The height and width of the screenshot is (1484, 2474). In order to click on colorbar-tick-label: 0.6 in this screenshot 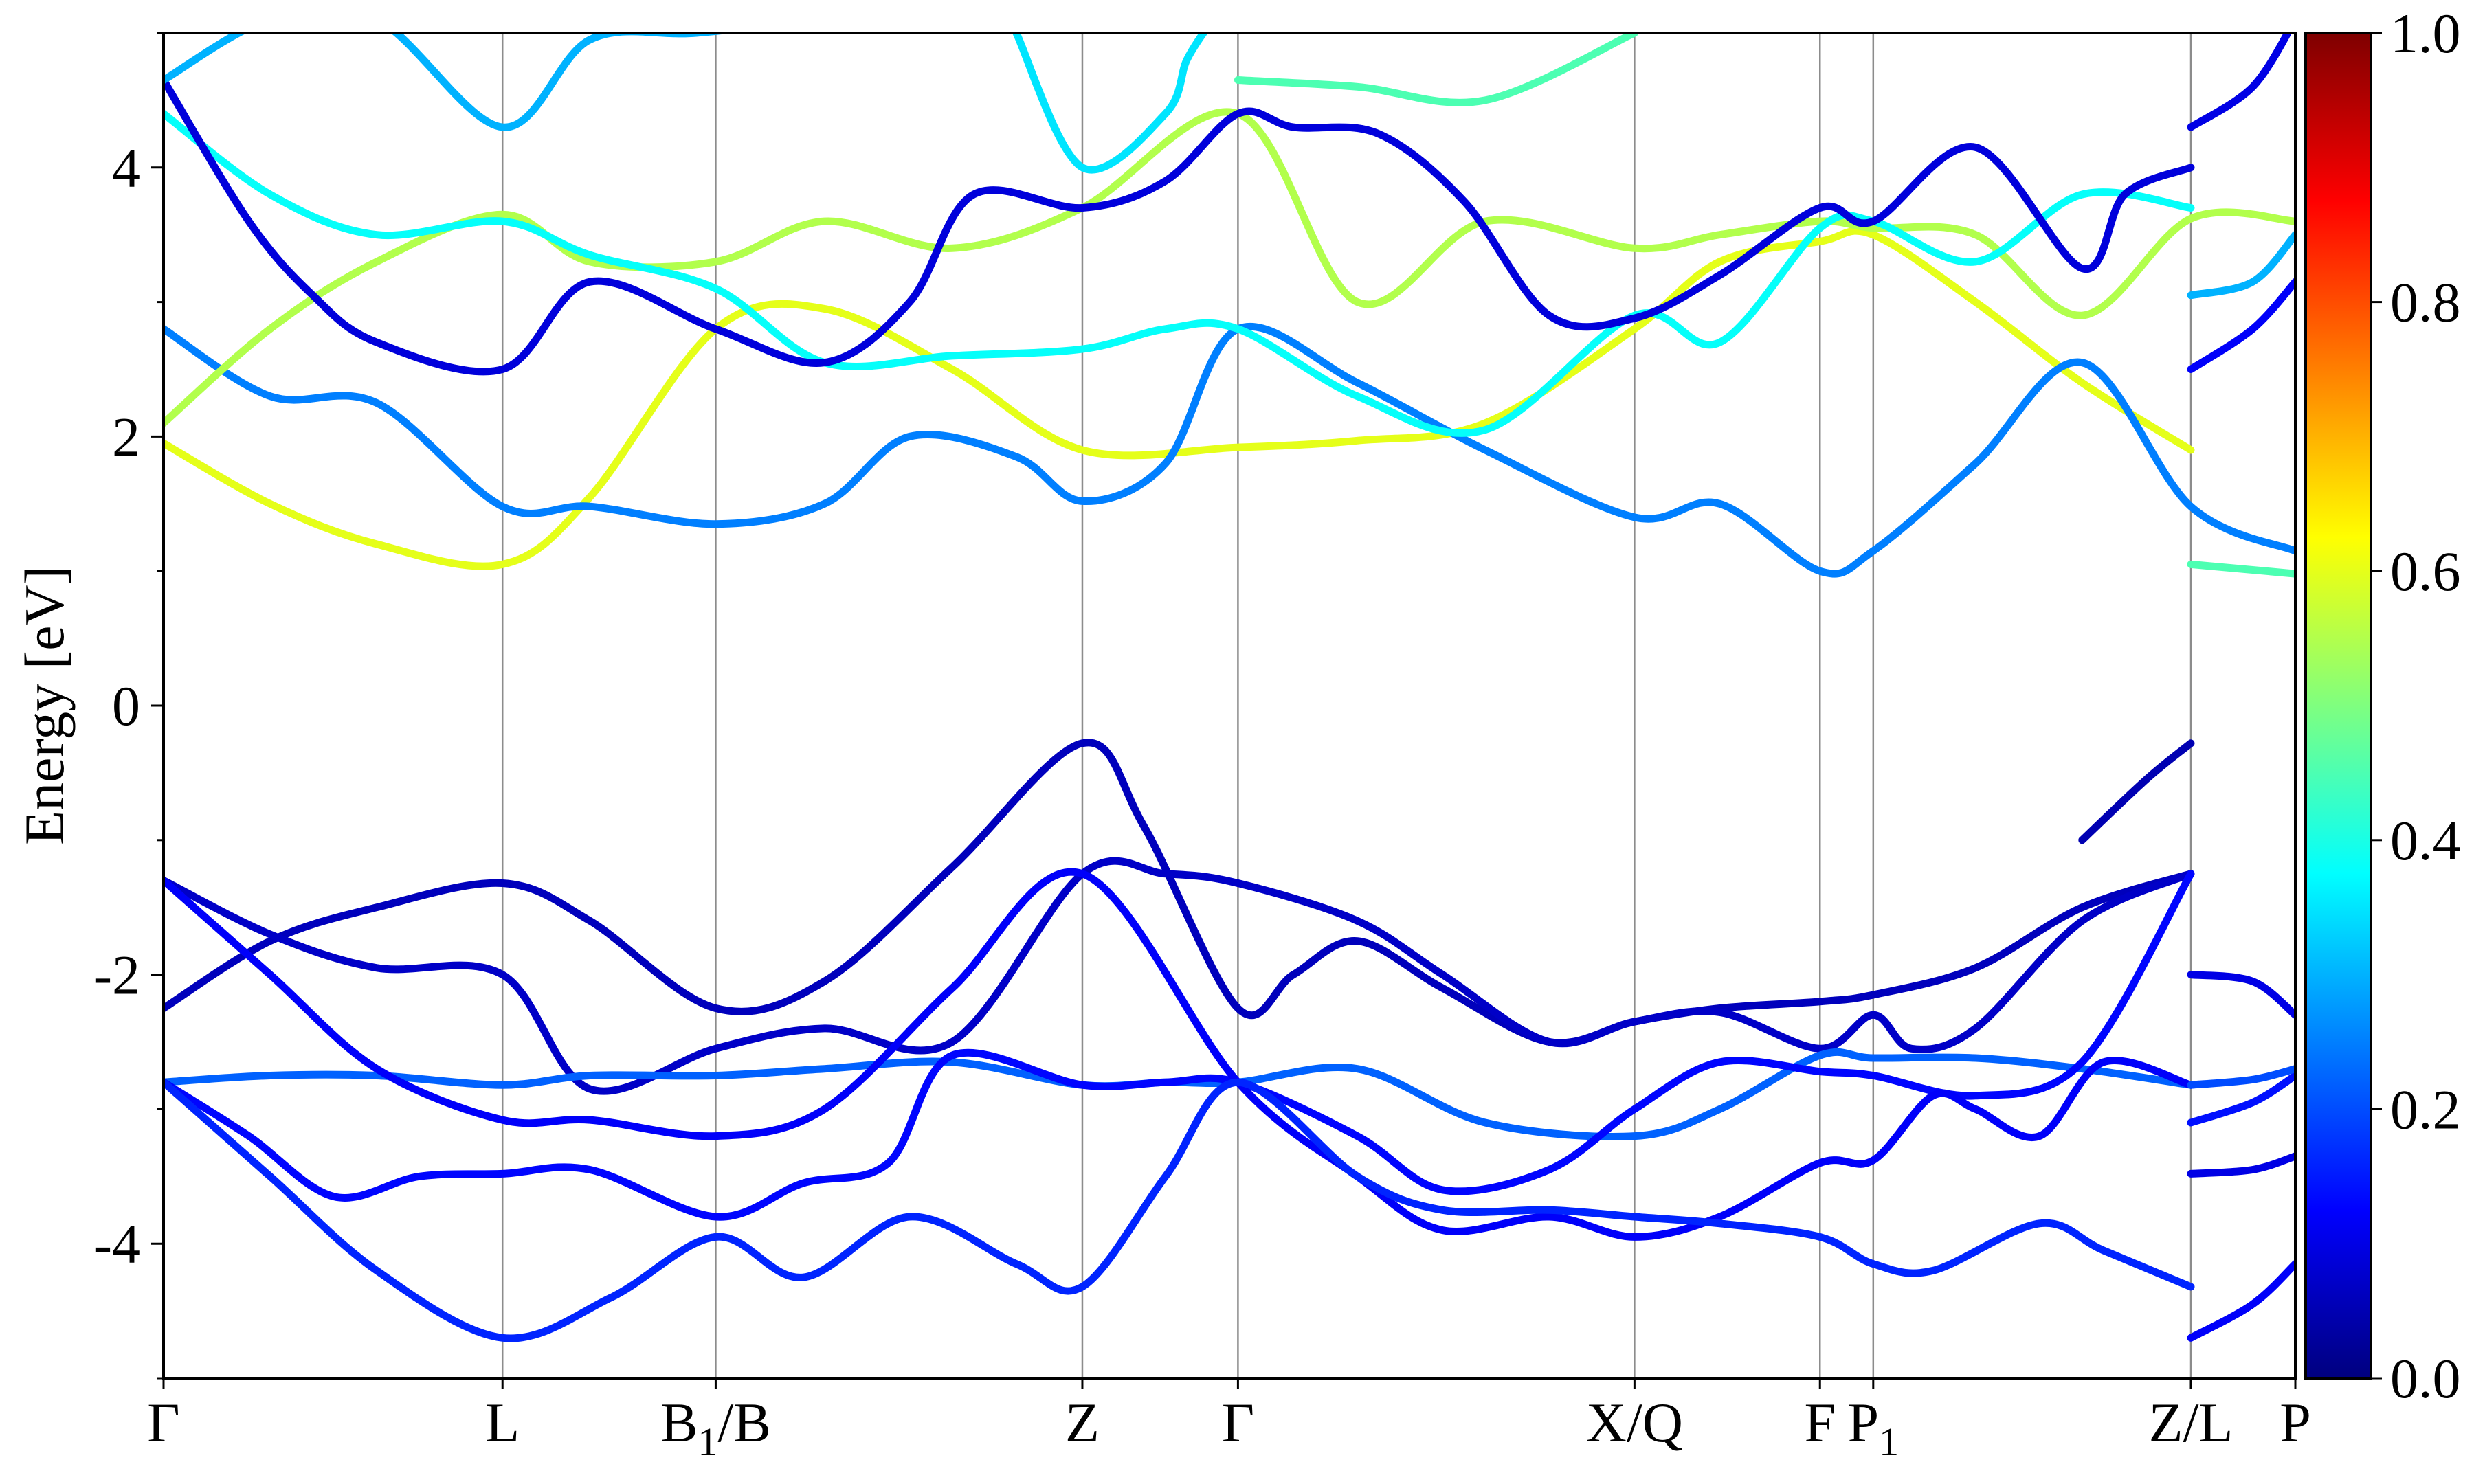, I will do `click(2425, 571)`.